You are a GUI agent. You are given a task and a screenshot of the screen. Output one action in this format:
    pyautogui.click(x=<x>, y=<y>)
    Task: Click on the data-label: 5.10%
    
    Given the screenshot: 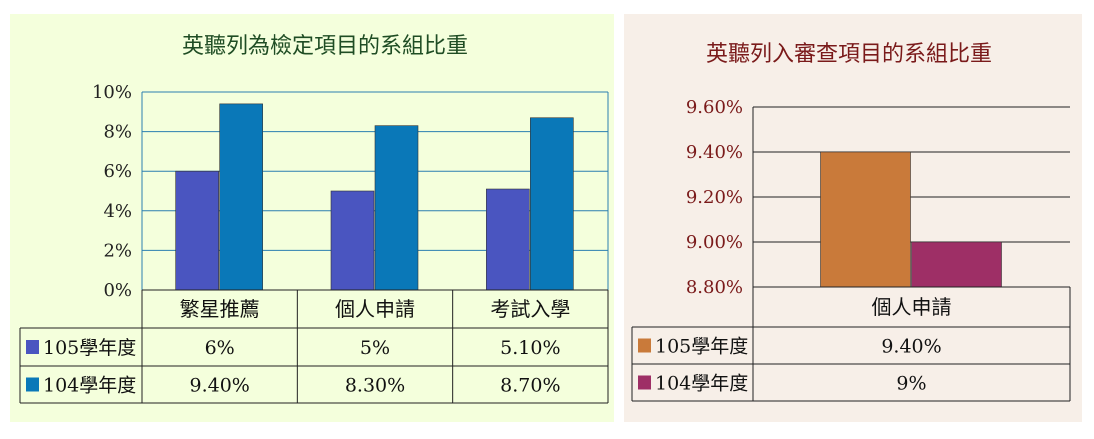 What is the action you would take?
    pyautogui.click(x=530, y=348)
    